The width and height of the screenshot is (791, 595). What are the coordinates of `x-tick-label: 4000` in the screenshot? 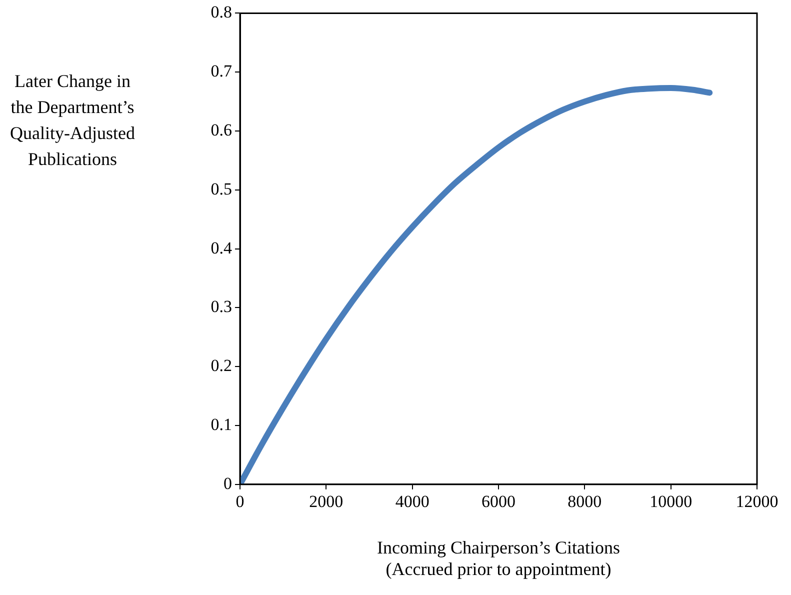 It's located at (412, 502).